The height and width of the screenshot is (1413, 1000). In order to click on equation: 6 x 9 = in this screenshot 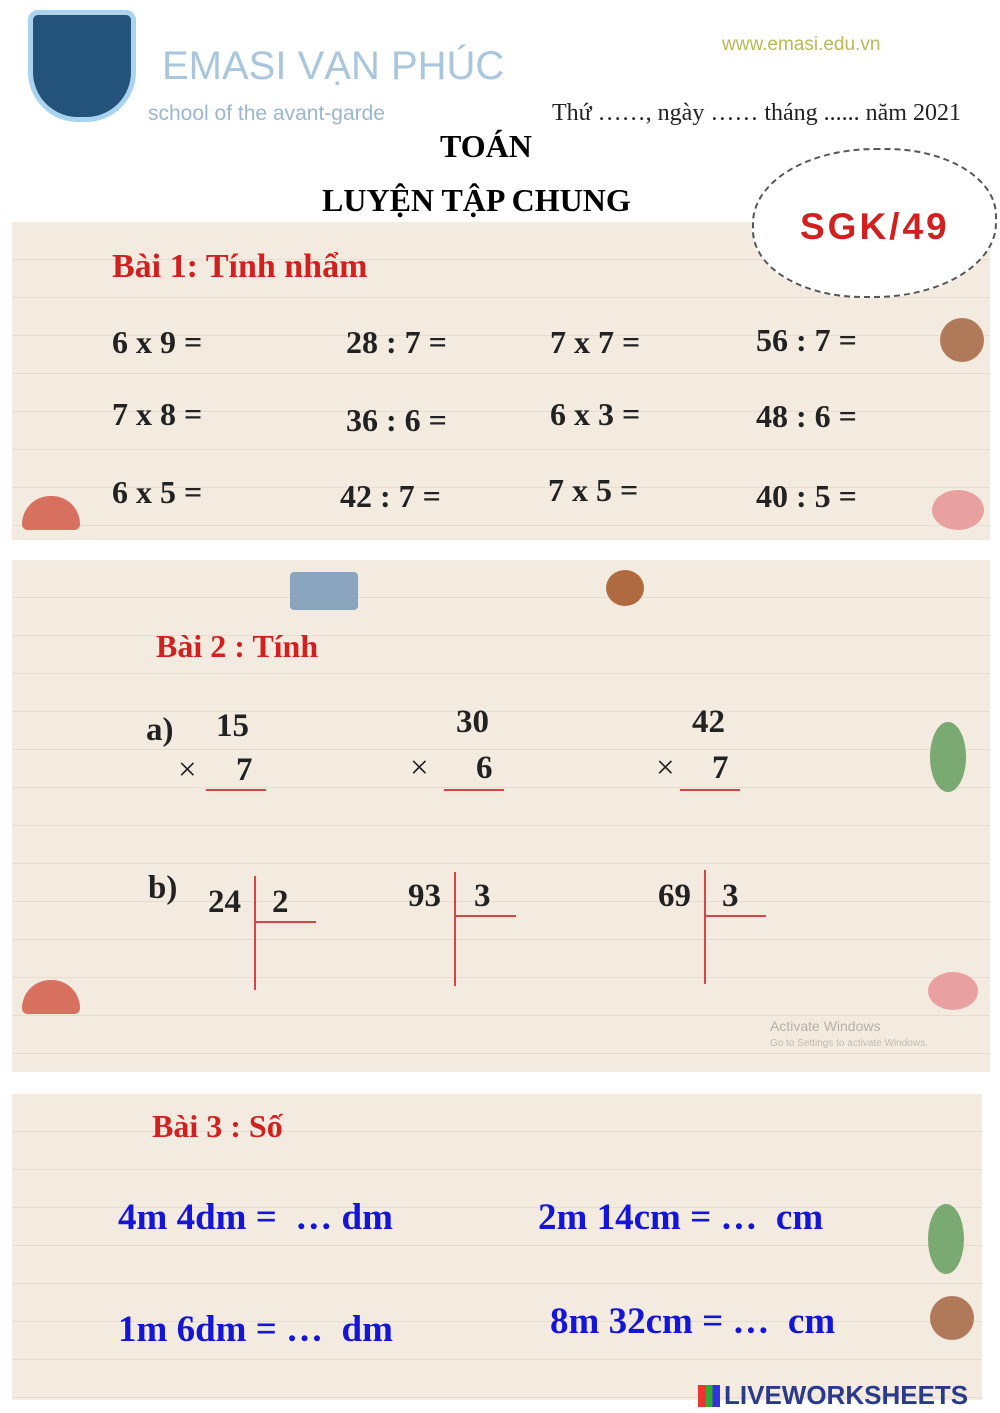, I will do `click(157, 342)`.